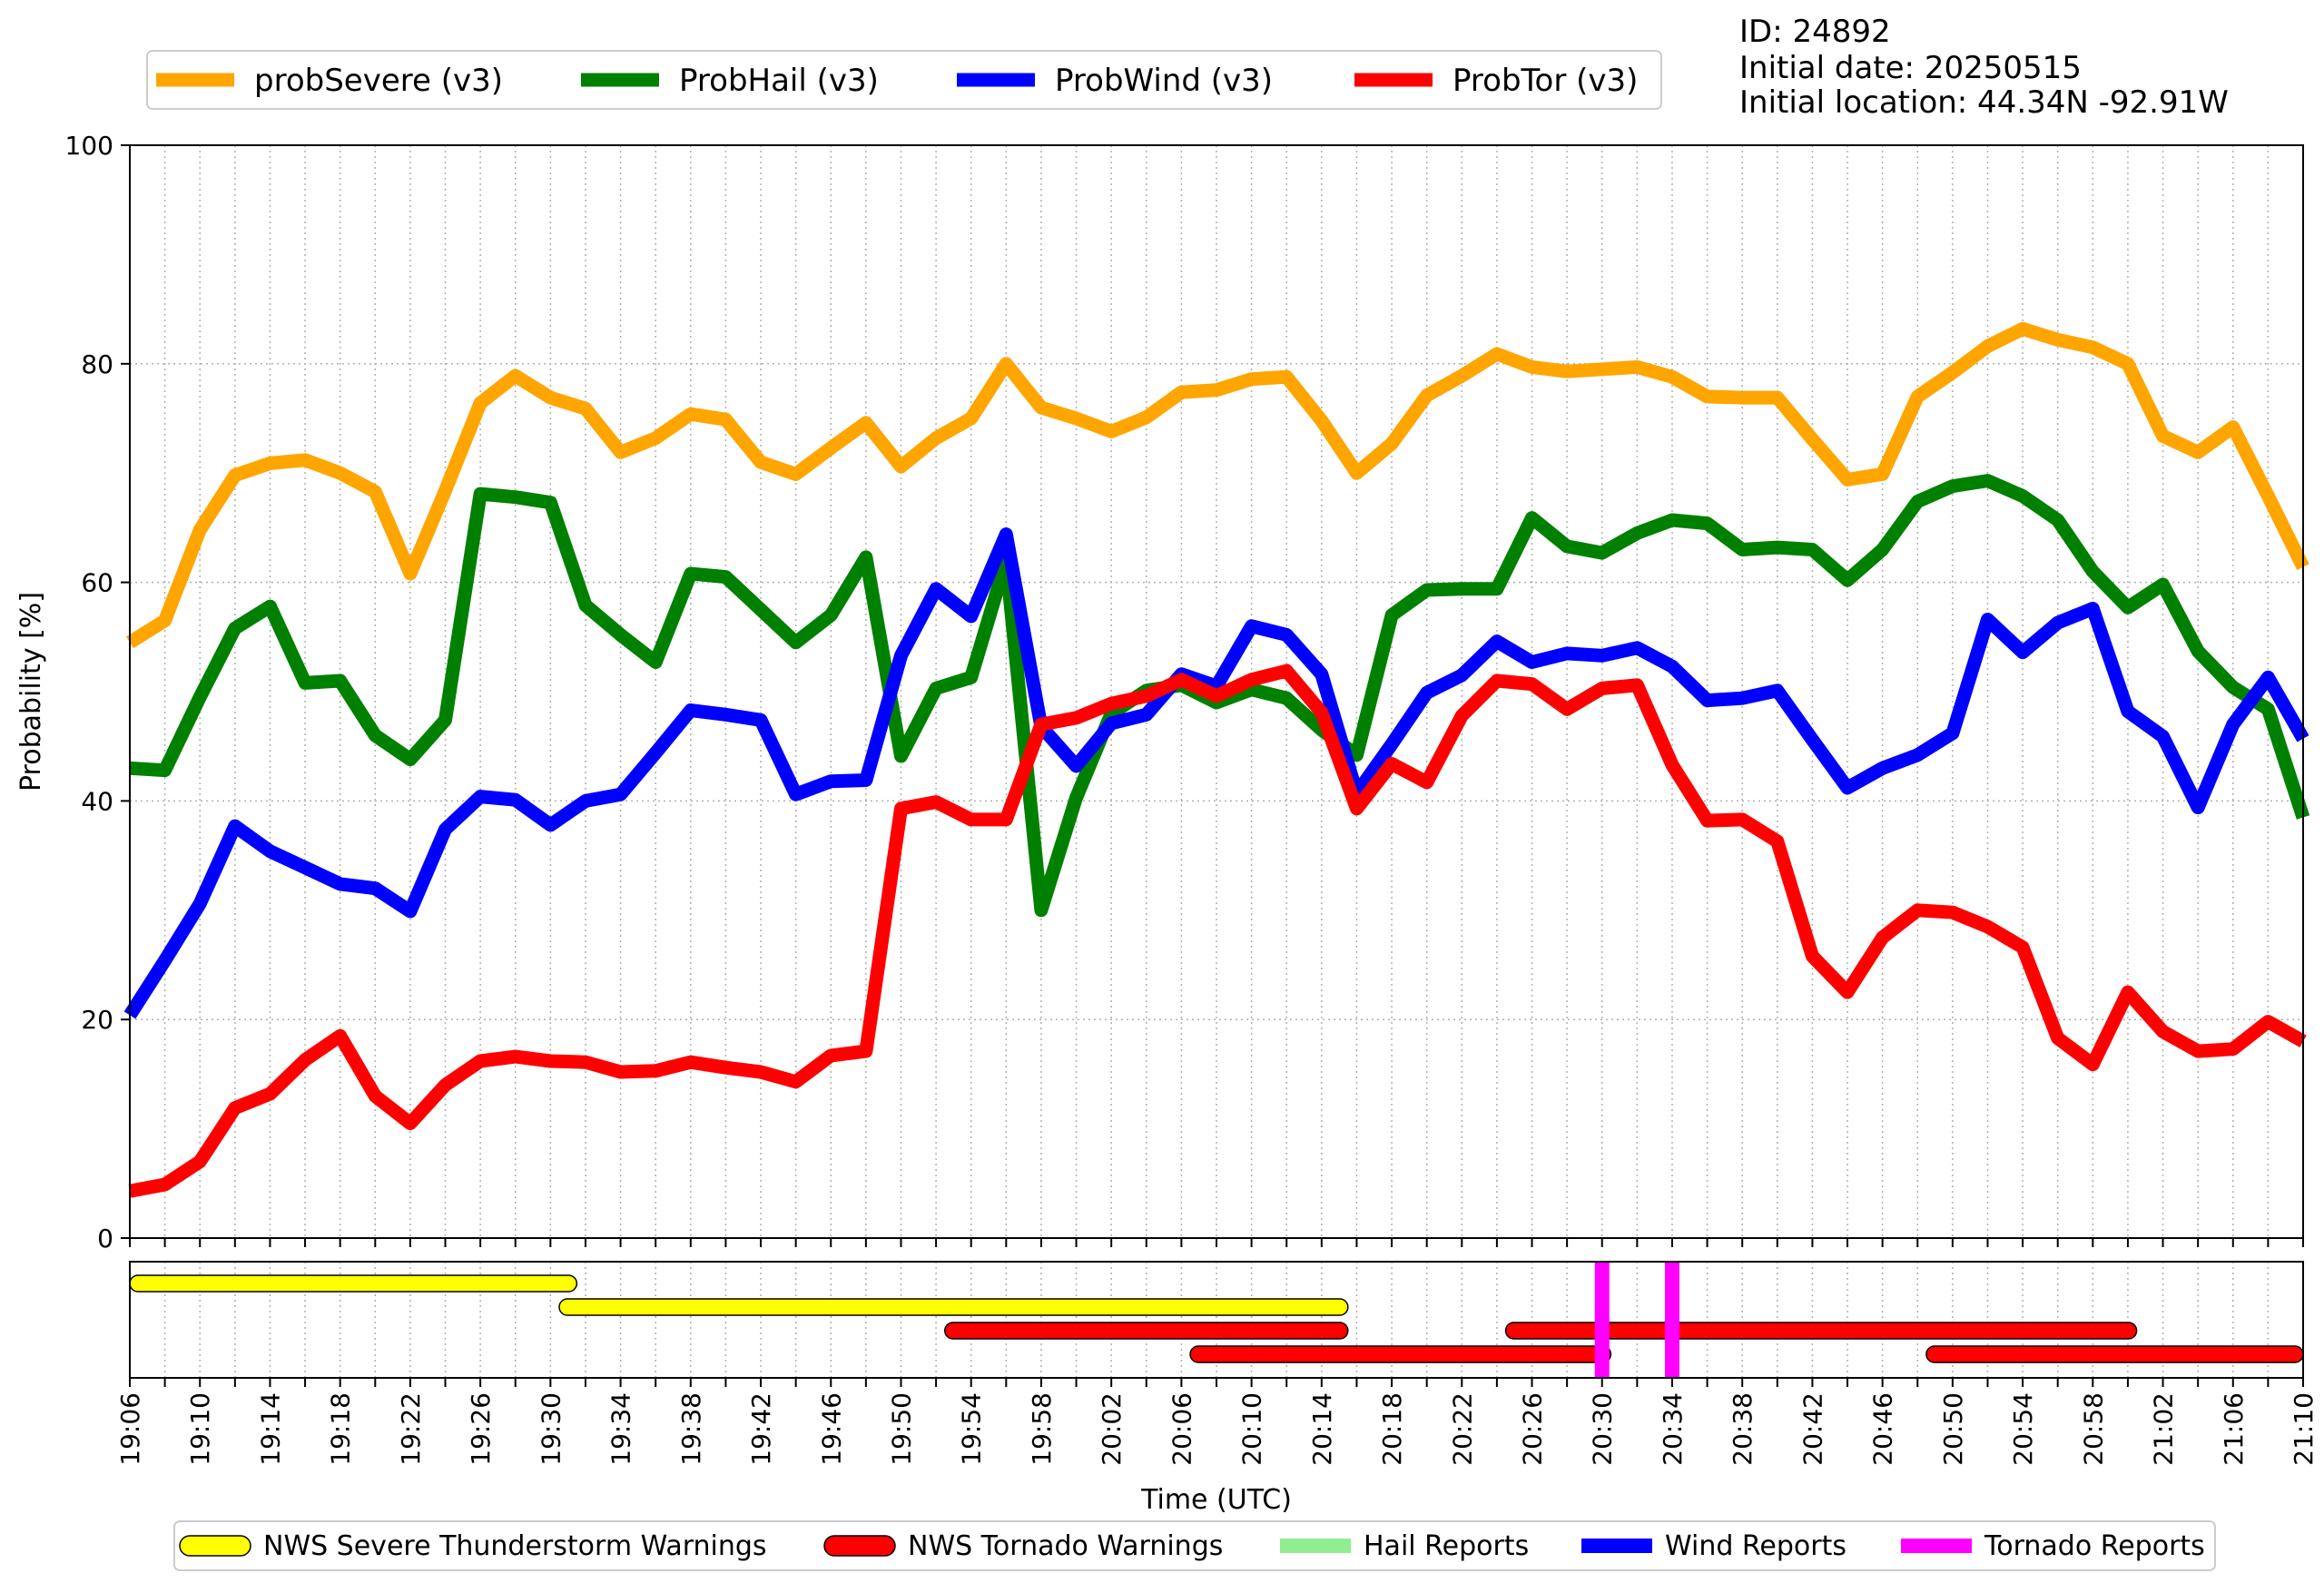  Describe the element at coordinates (1181, 1429) in the screenshot. I see `x-tick-label: 20:06` at that location.